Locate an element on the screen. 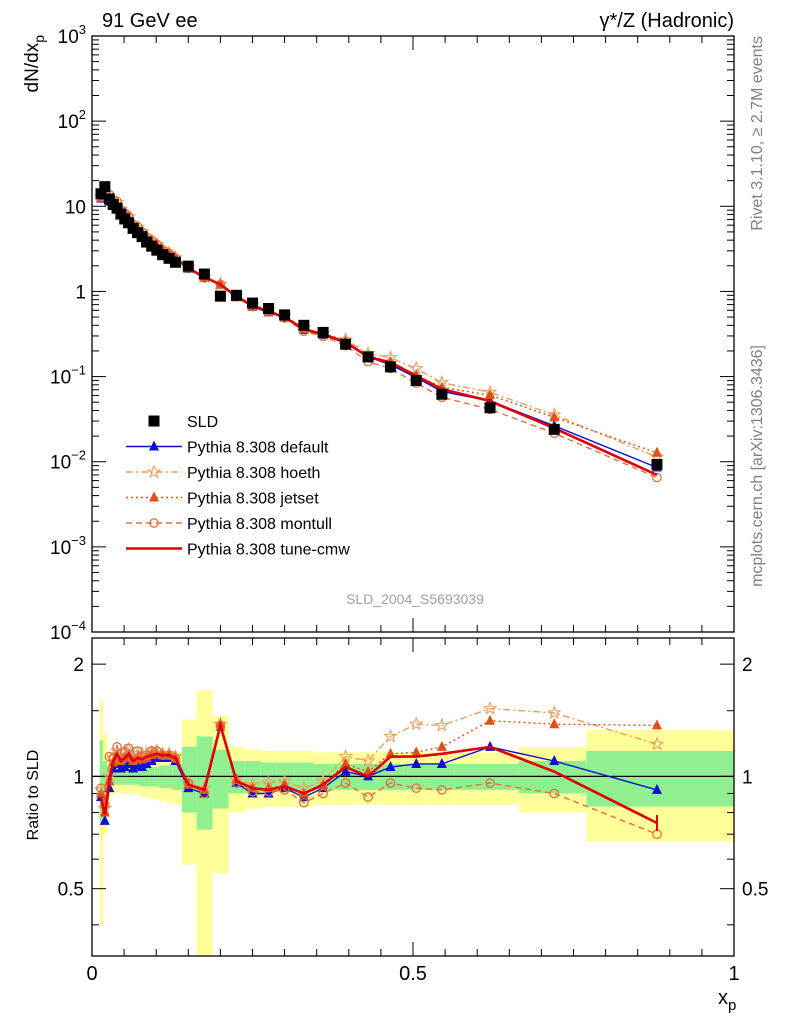 This screenshot has width=786, height=1024. top-tick-exp: −3 is located at coordinates (78, 540).